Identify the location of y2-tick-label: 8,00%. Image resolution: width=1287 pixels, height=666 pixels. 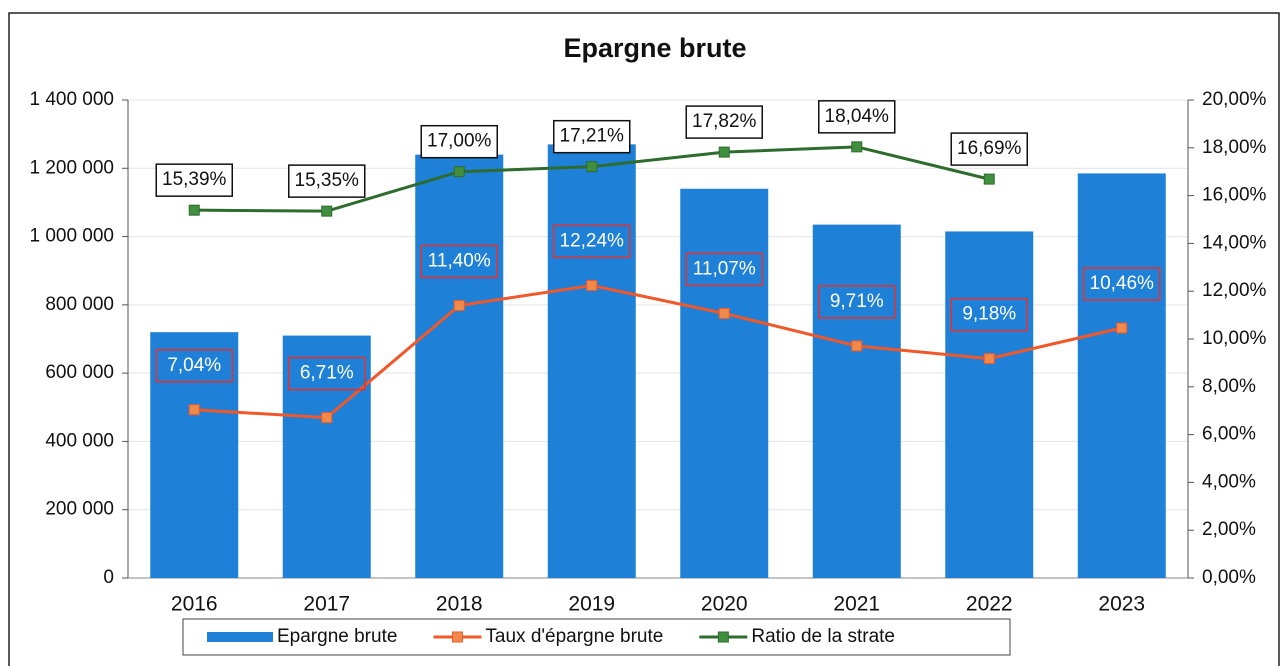
(1229, 386).